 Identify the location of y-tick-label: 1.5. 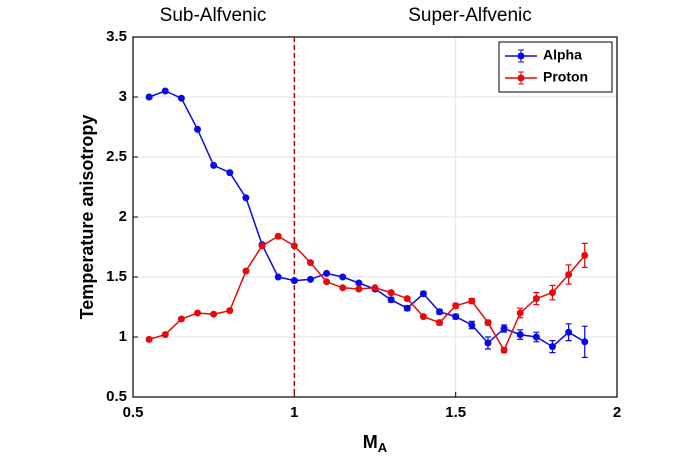
(116, 276).